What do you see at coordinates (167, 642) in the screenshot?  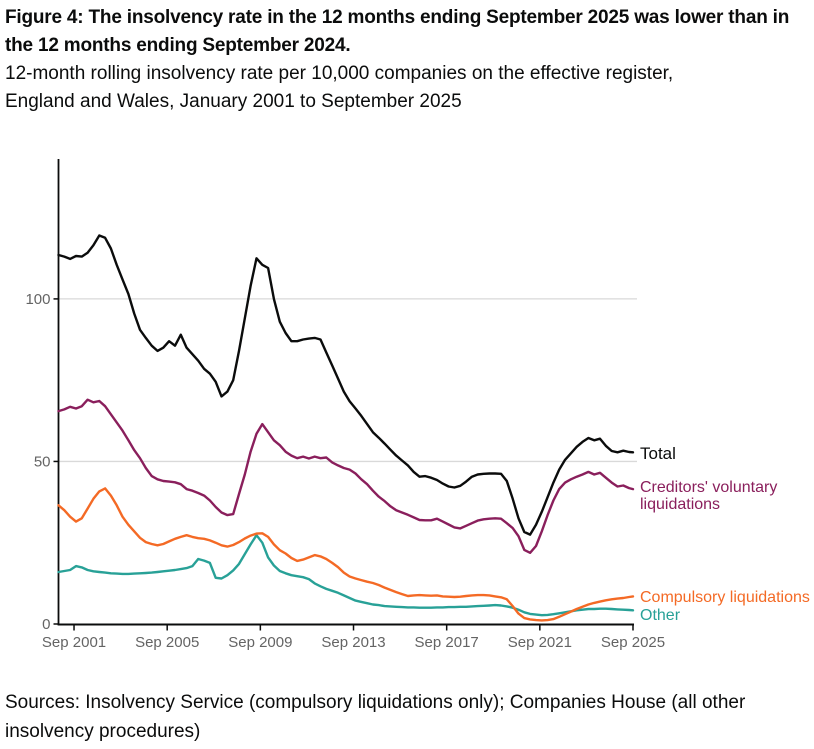 I see `svg-text: Sep 2005` at bounding box center [167, 642].